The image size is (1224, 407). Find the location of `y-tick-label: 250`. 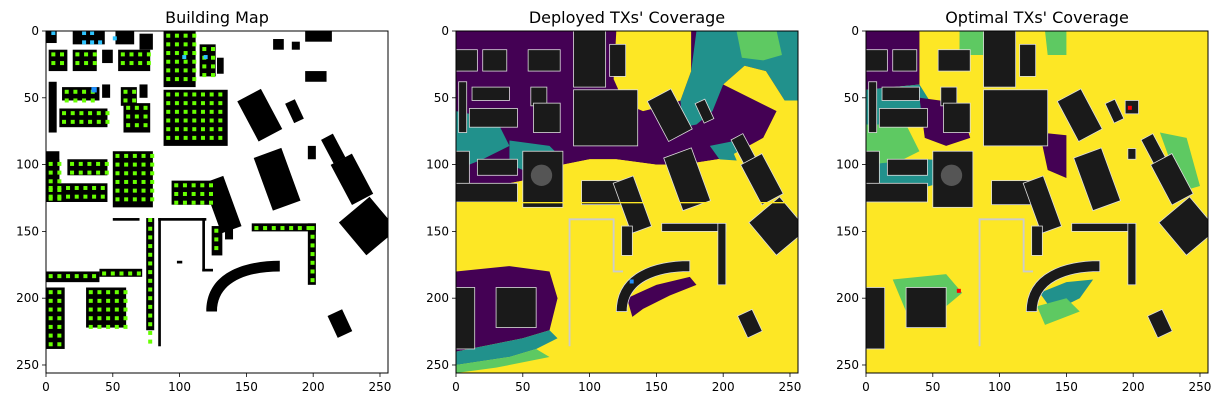

y-tick-label: 250 is located at coordinates (847, 365).